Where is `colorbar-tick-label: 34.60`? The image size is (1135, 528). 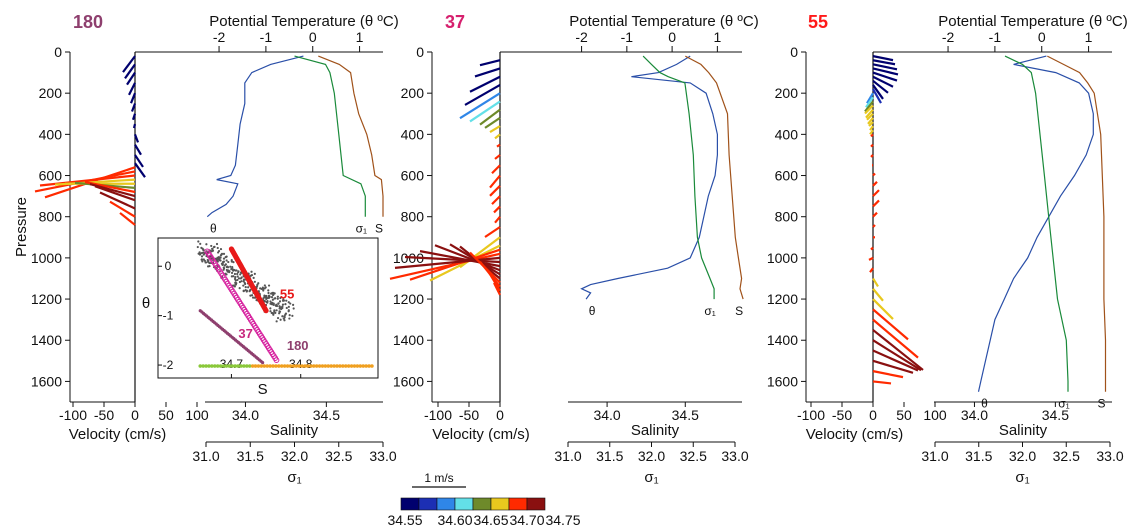
colorbar-tick-label: 34.60 is located at coordinates (454, 520).